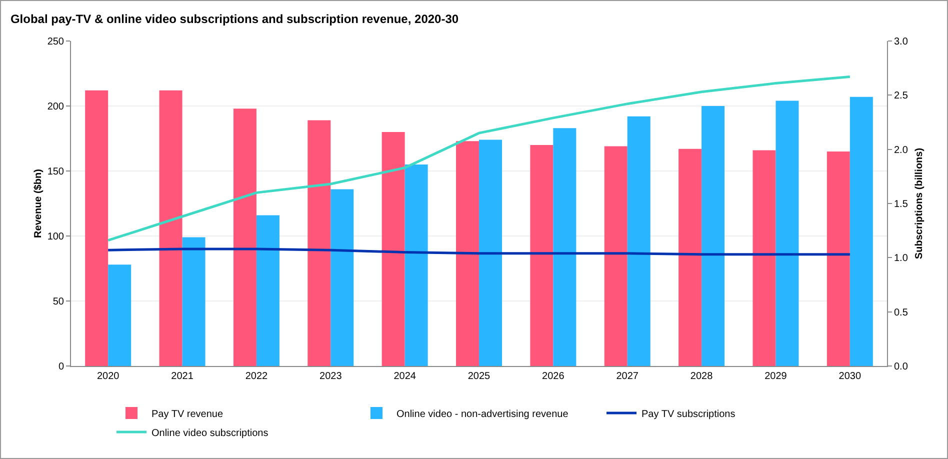 This screenshot has width=948, height=459. I want to click on y2-tick-label: 0.0, so click(901, 367).